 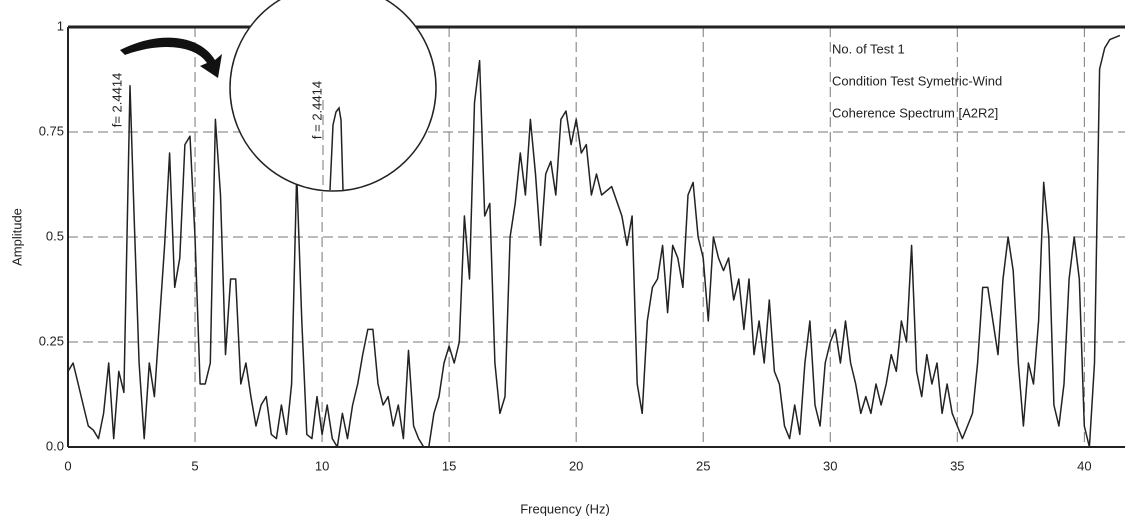 I want to click on y-axis-label: Amplitude, so click(x=16, y=237).